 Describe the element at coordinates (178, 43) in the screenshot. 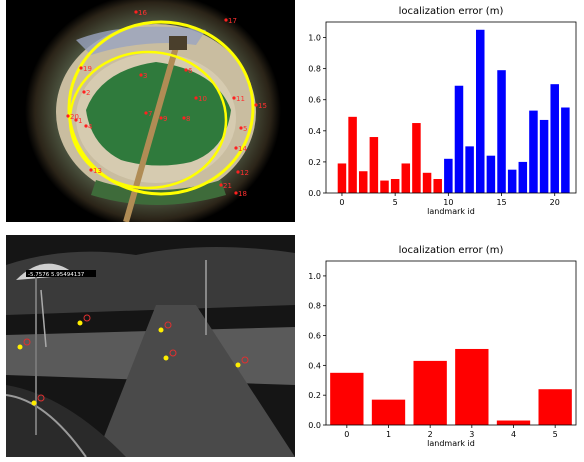

I see `camera-head` at that location.